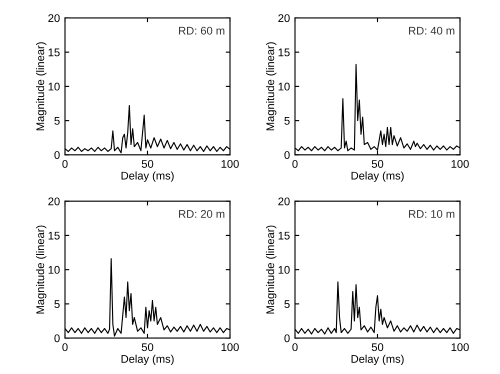 The height and width of the screenshot is (374, 500). What do you see at coordinates (201, 214) in the screenshot?
I see `annotation: RD: 20 m` at bounding box center [201, 214].